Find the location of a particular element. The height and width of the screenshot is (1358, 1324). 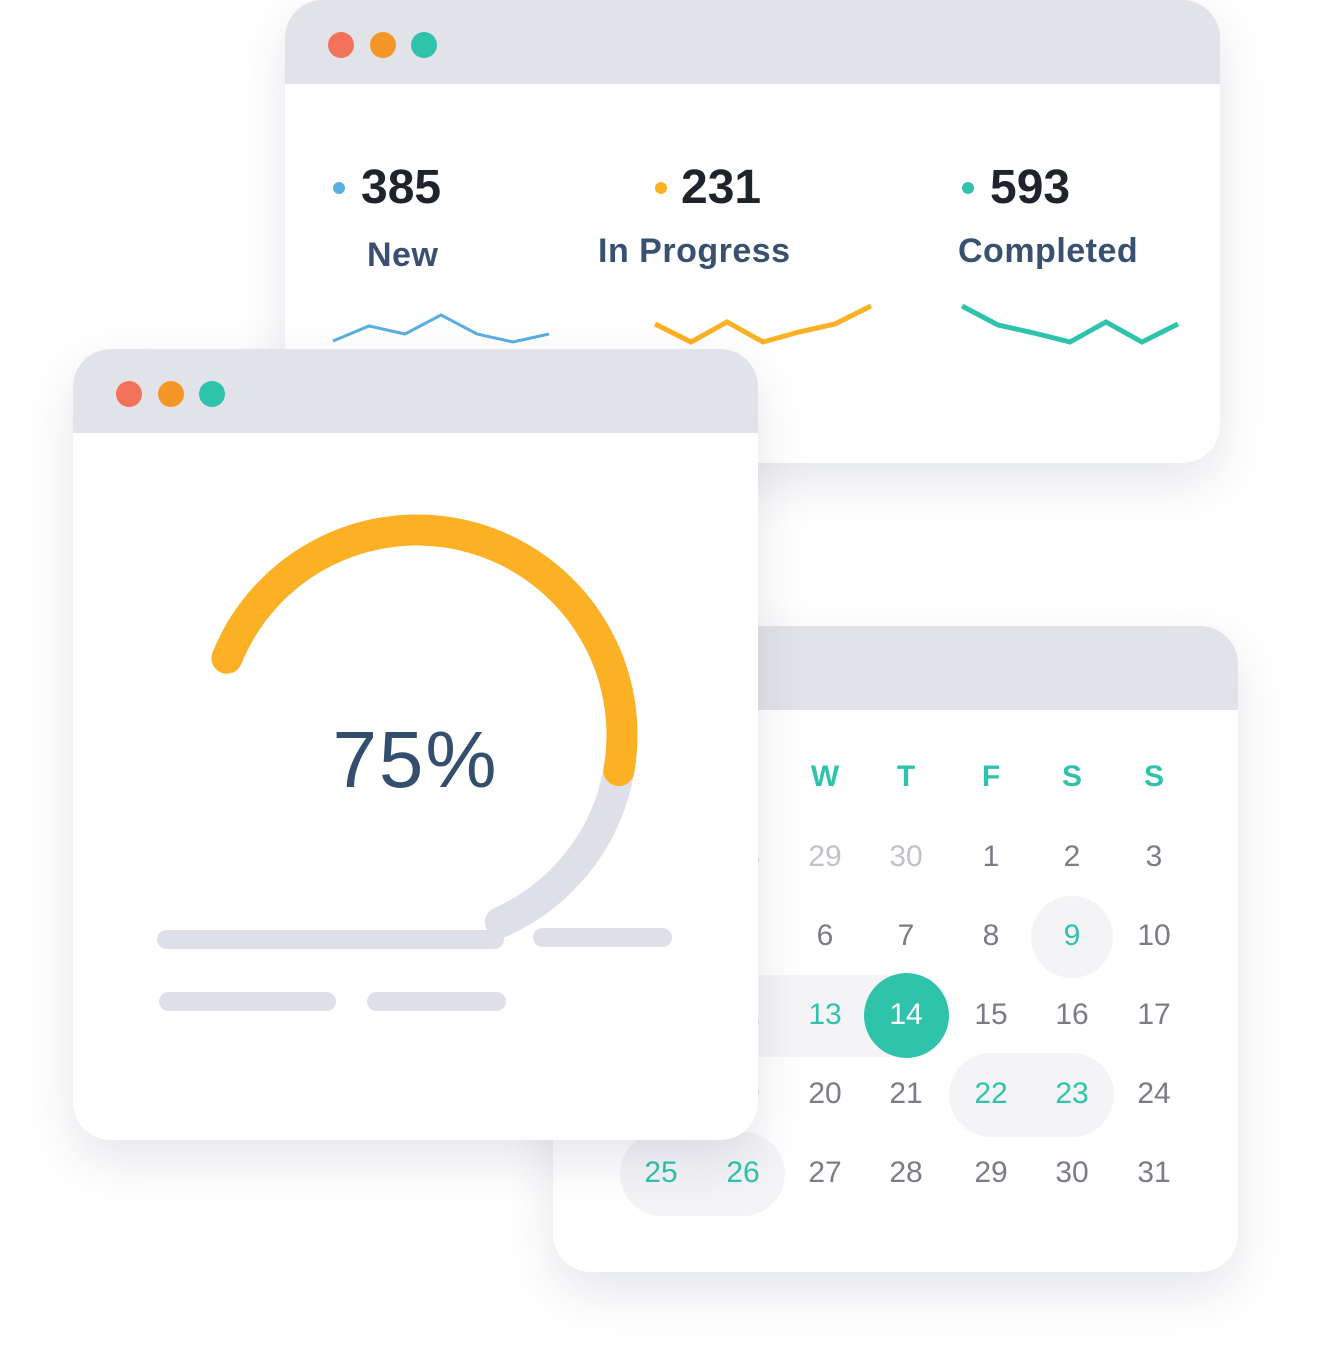

calendar-day: 10 is located at coordinates (1154, 935).